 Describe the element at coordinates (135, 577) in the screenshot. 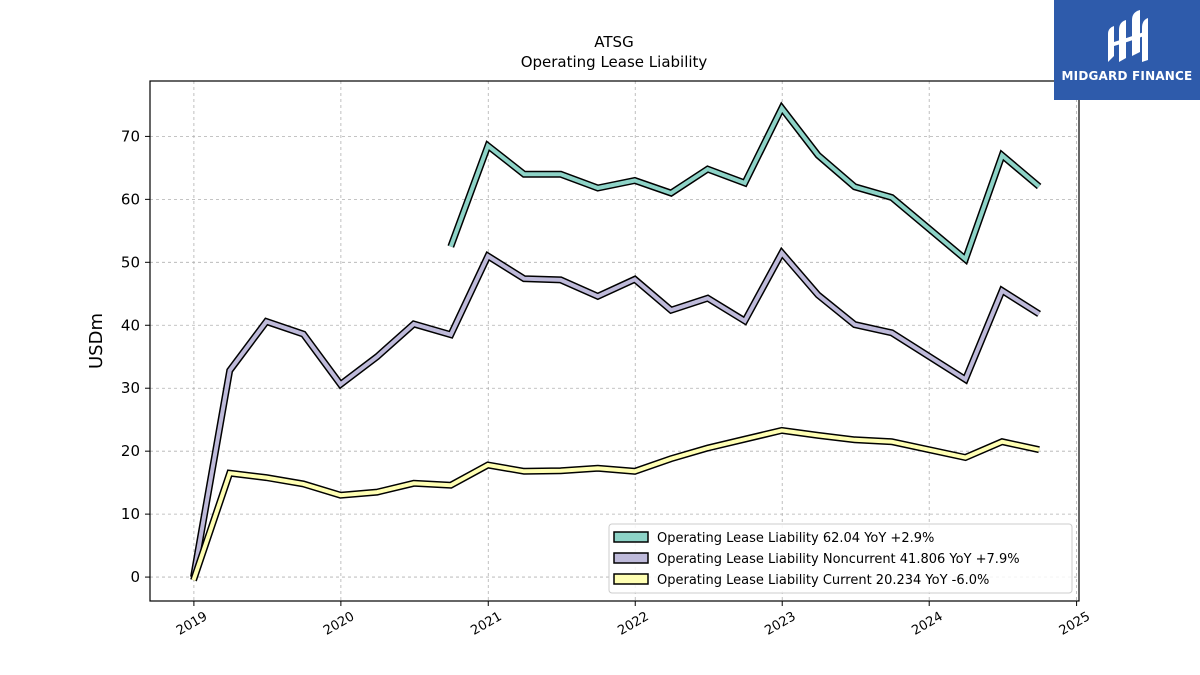

I see `y-tick-label: 0` at that location.